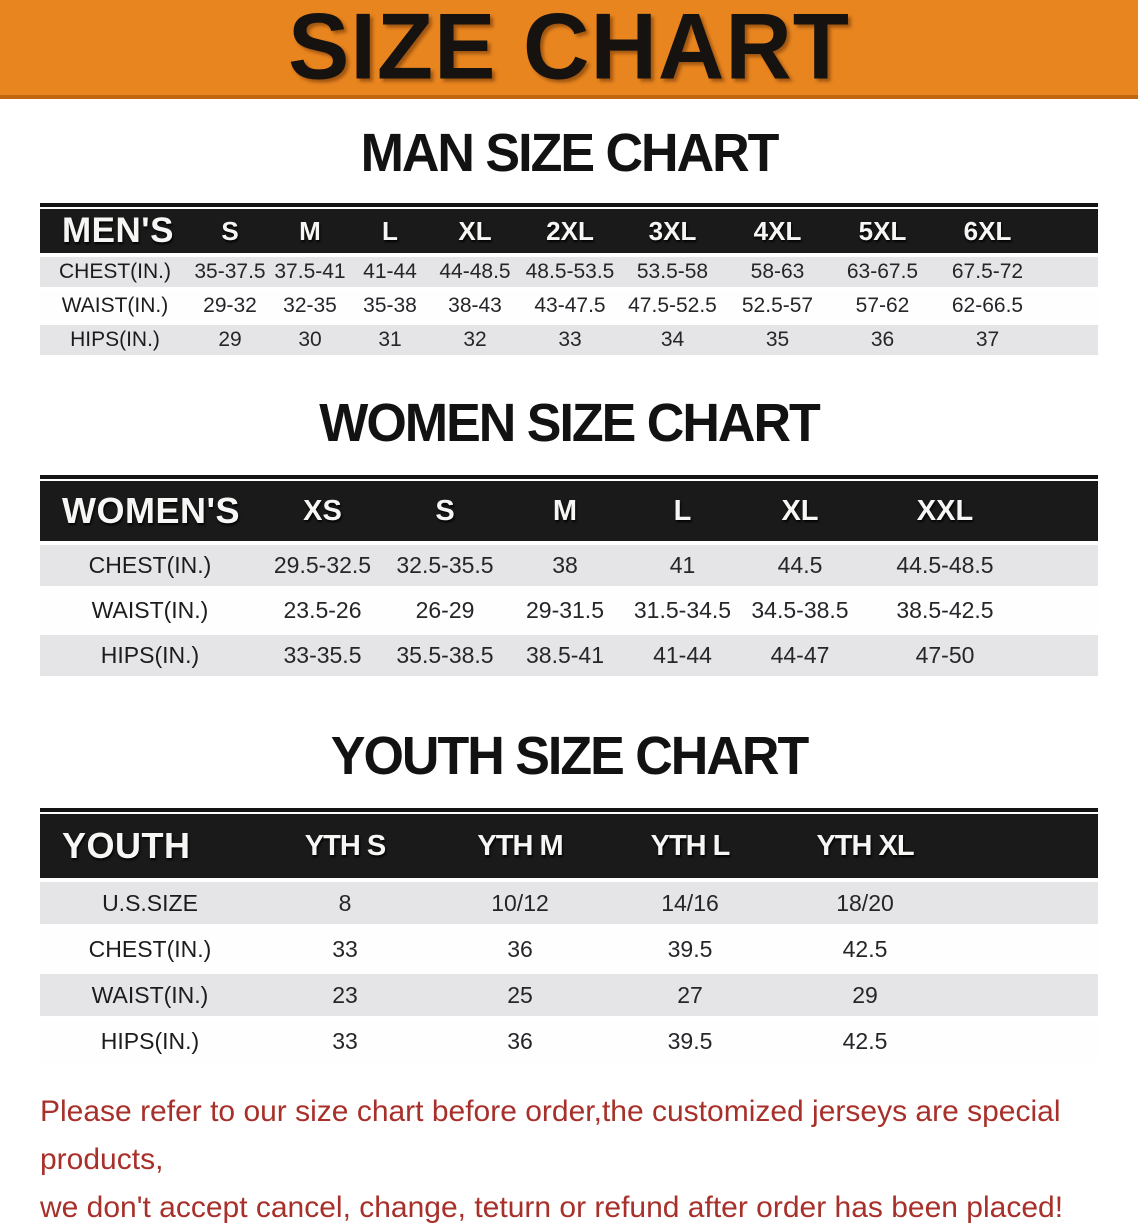 The image size is (1138, 1232). What do you see at coordinates (690, 903) in the screenshot?
I see `youth-size-table-cell-1-3: 14/16` at bounding box center [690, 903].